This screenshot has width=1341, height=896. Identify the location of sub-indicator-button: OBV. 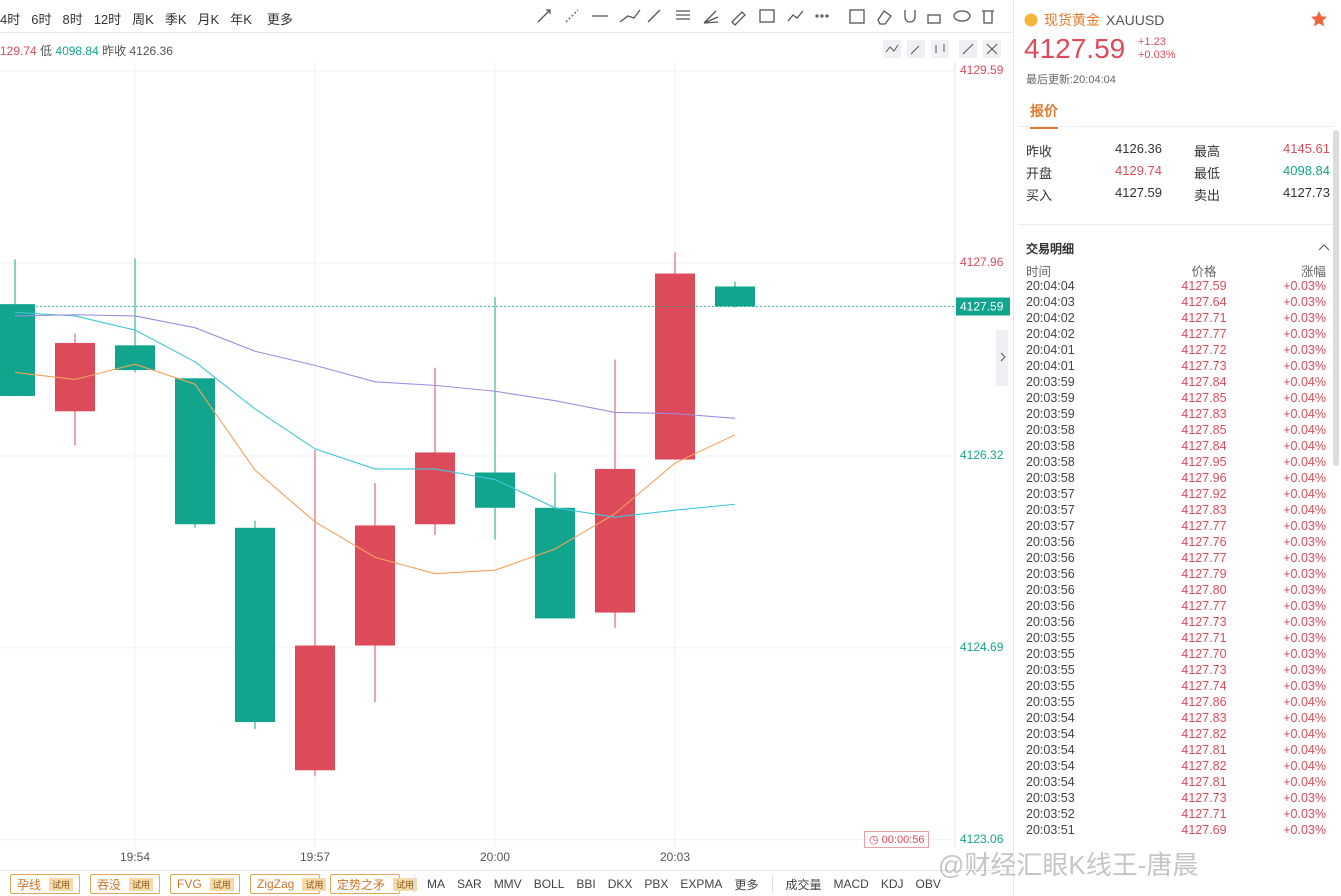
(928, 884).